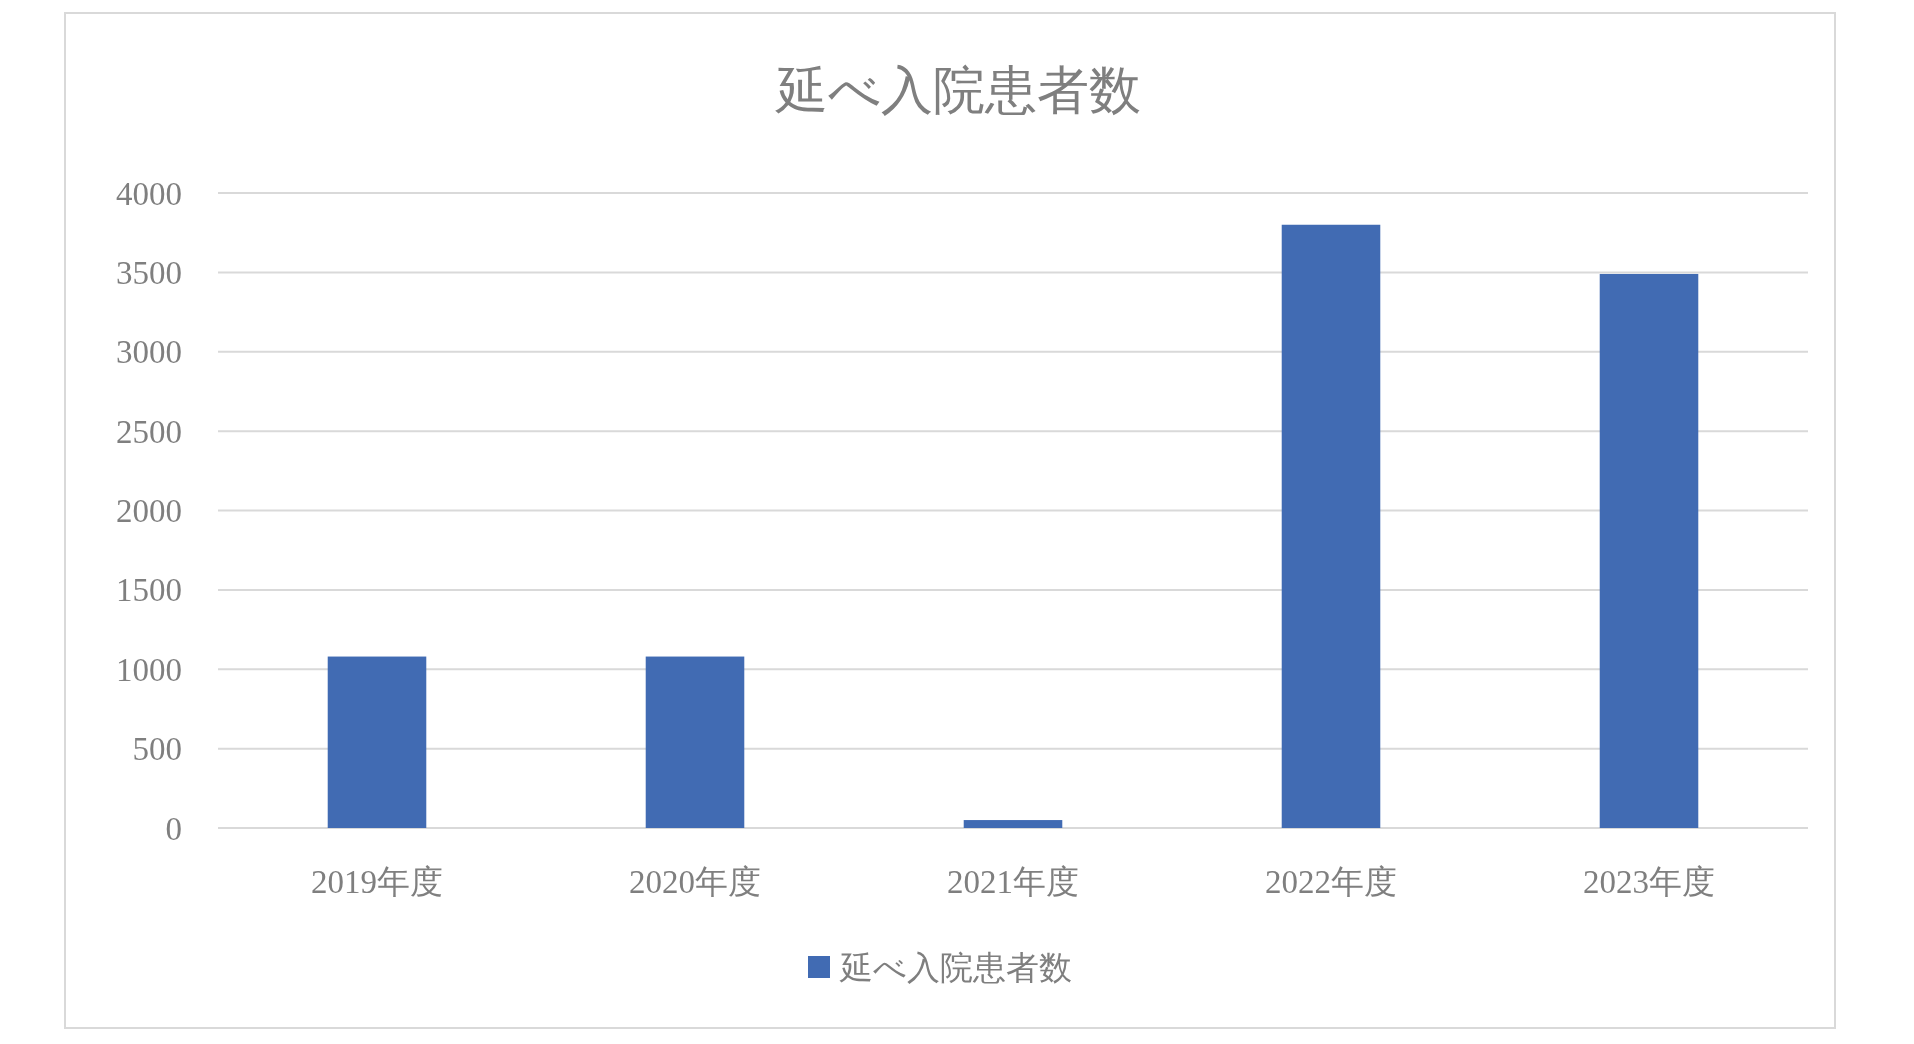 Image resolution: width=1914 pixels, height=1044 pixels. What do you see at coordinates (1331, 882) in the screenshot?
I see `x-tick-label: 2022年度` at bounding box center [1331, 882].